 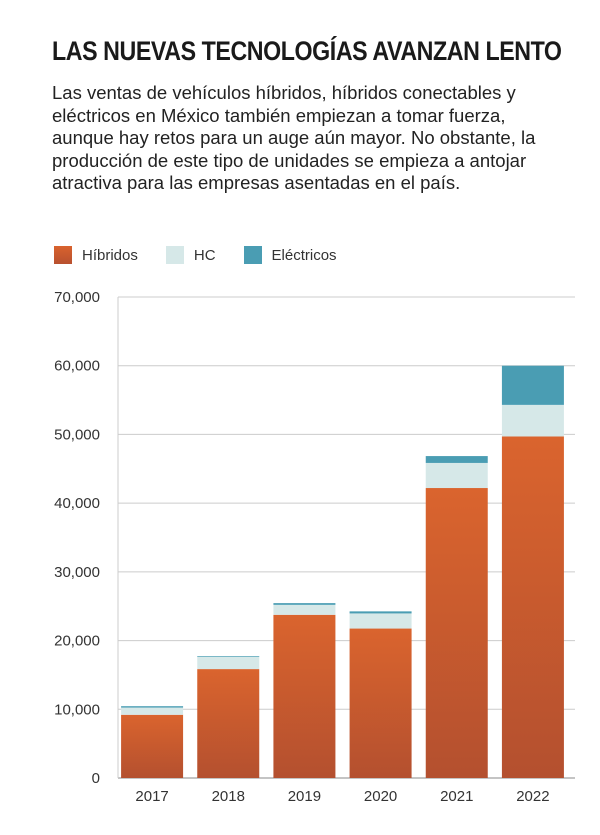 What do you see at coordinates (380, 796) in the screenshot?
I see `x-tick-label: 2020` at bounding box center [380, 796].